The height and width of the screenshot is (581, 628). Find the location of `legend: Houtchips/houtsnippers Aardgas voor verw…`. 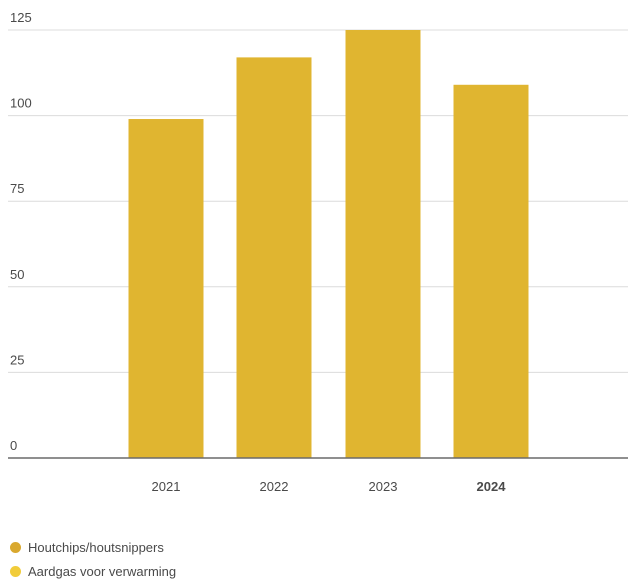

legend: Houtchips/houtsnippers Aardgas voor verw… is located at coordinates (93, 558).